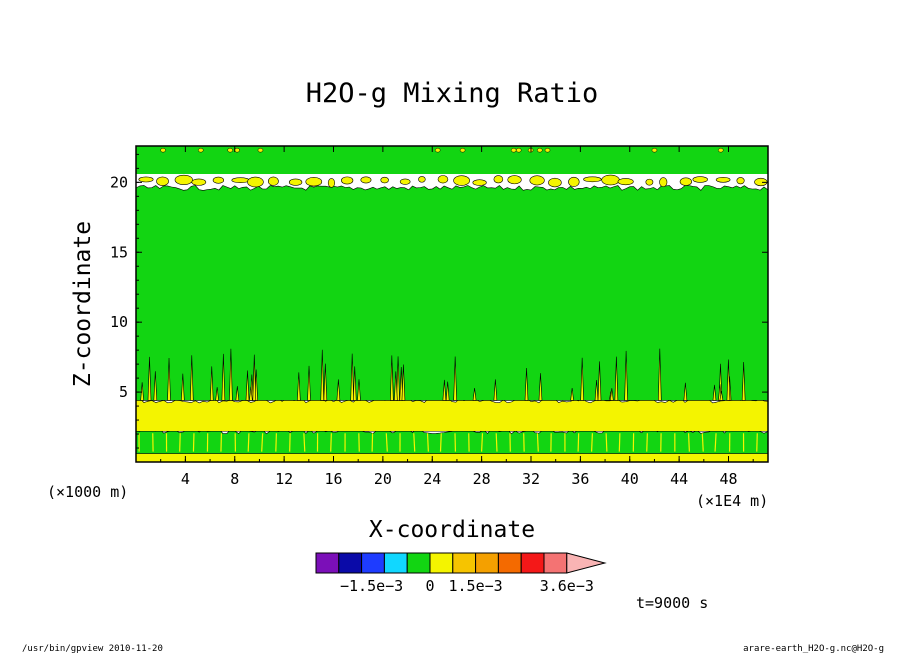 Image resolution: width=904 pixels, height=654 pixels. I want to click on colorbar-labels: −1.5e−3 0 1.5e−3 3.6e−3, so click(467, 586).